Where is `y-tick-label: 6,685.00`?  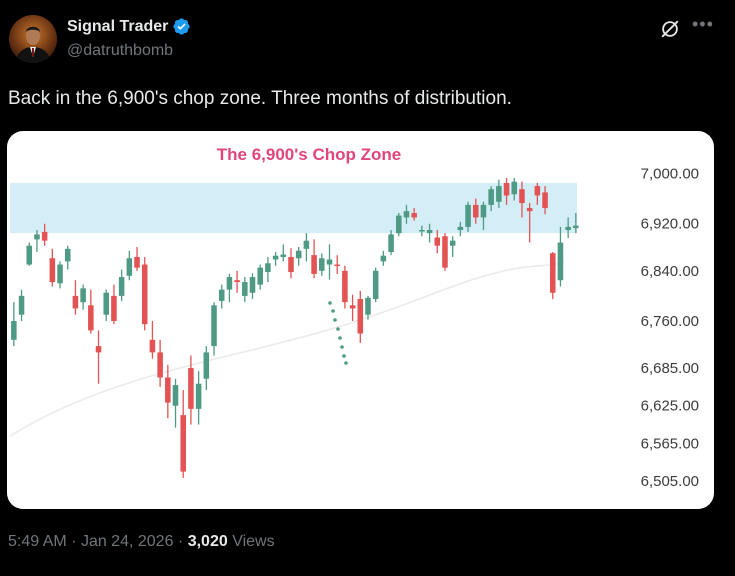
y-tick-label: 6,685.00 is located at coordinates (670, 368).